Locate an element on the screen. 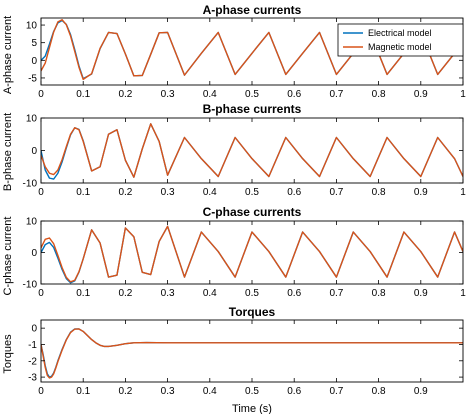  chart-title: B-phase currents is located at coordinates (252, 109).